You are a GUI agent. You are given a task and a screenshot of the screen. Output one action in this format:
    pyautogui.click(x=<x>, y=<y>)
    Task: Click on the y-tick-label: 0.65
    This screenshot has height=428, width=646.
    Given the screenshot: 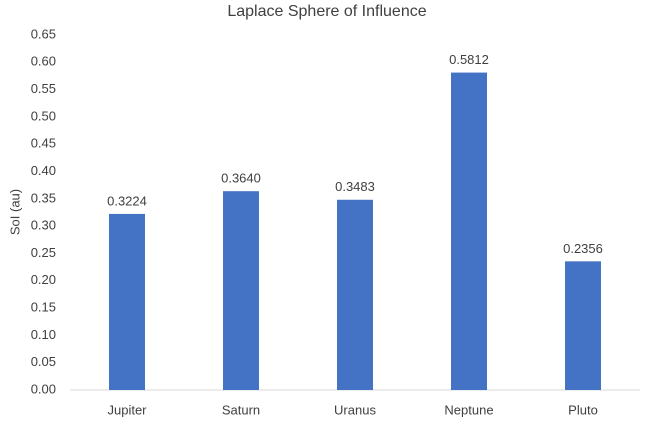 What is the action you would take?
    pyautogui.click(x=43, y=33)
    